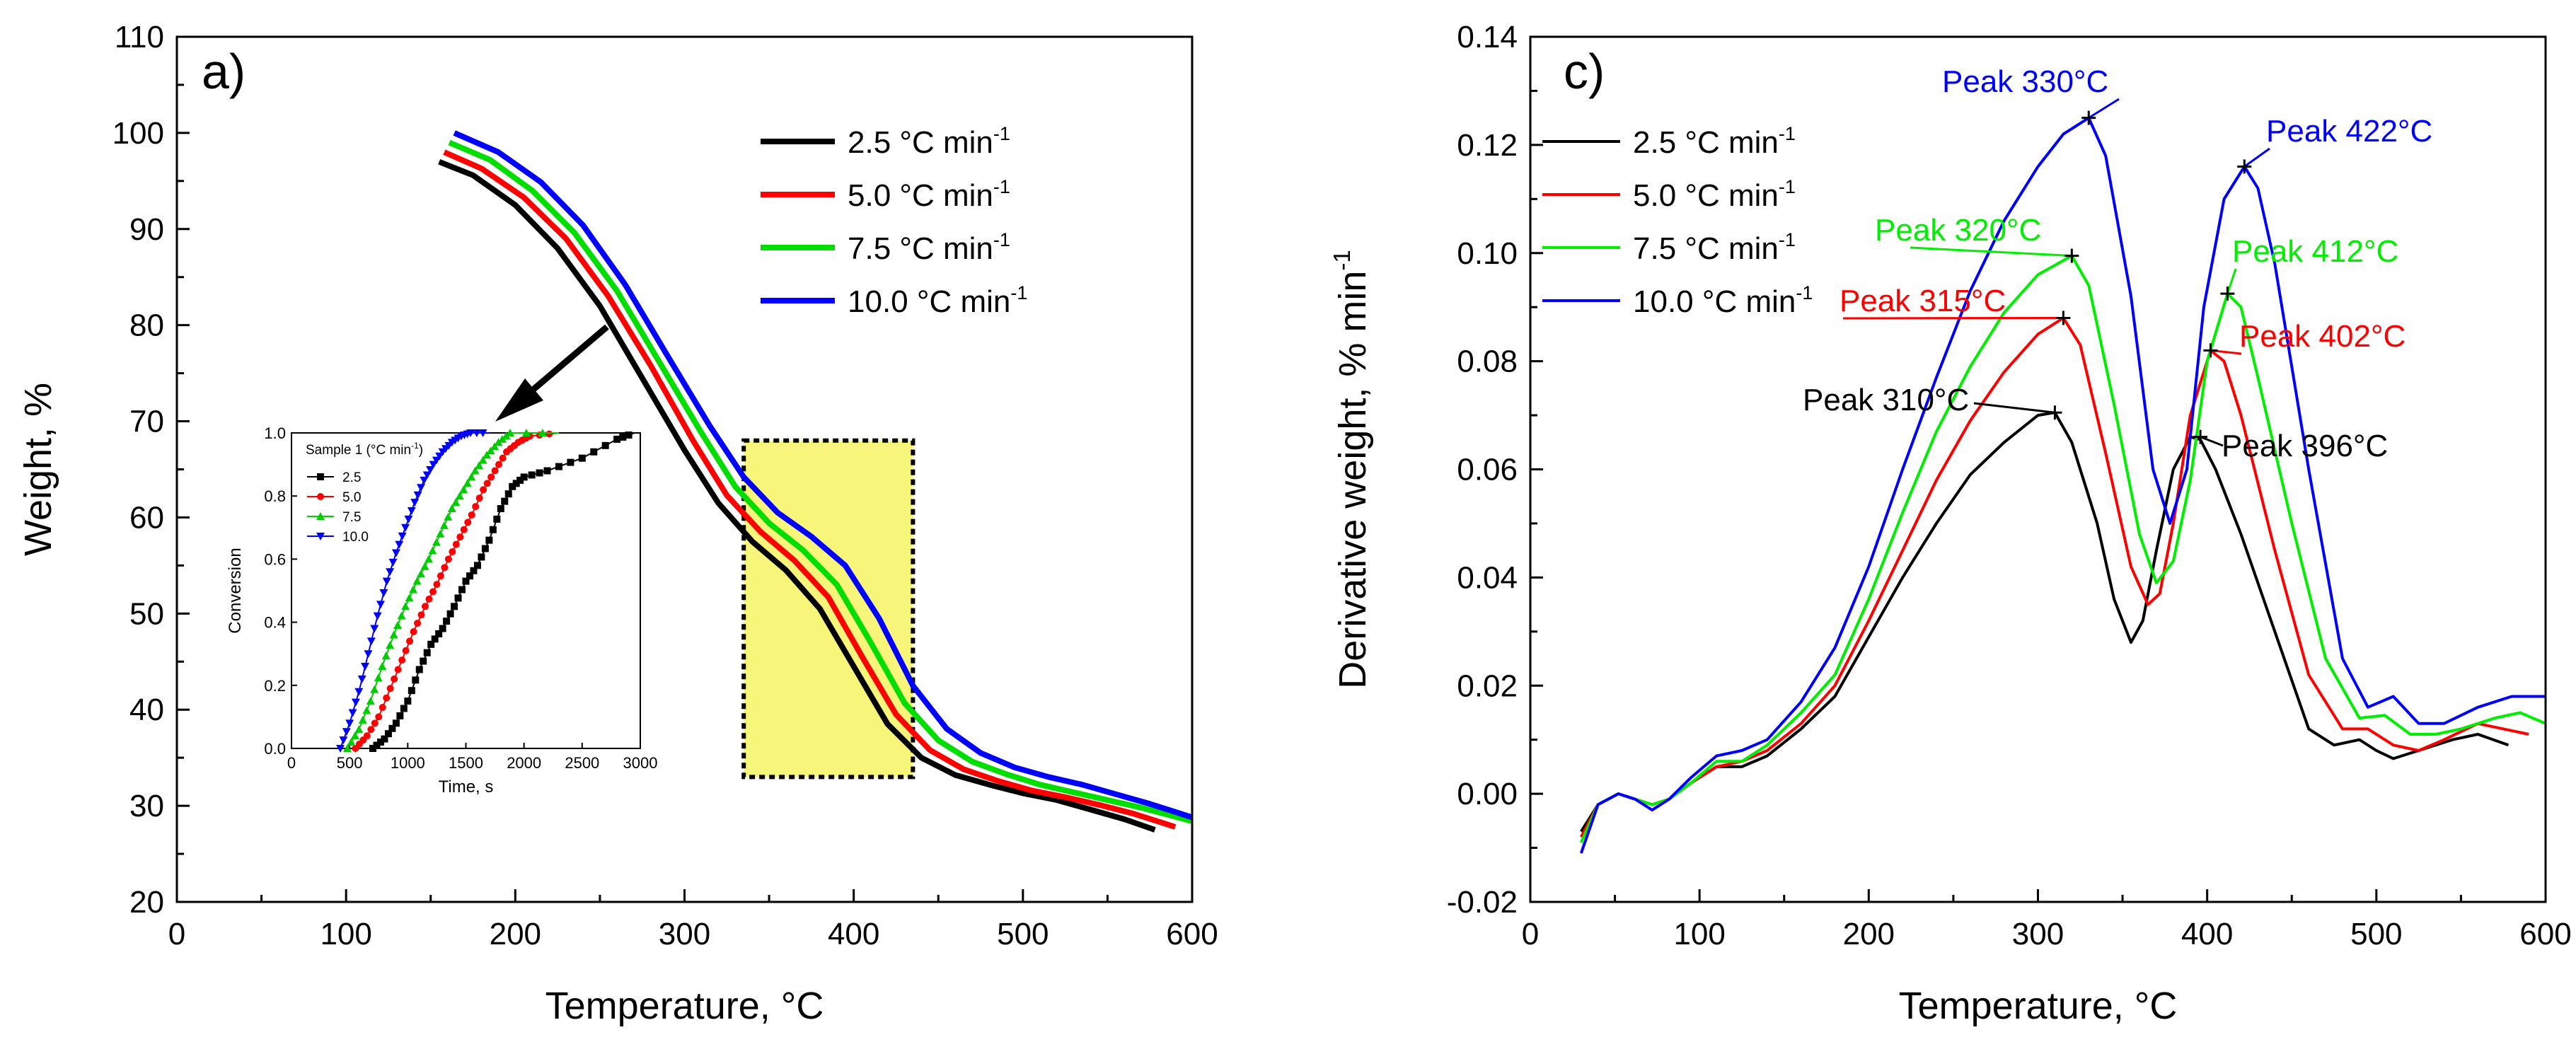  I want to click on series-line-c-2.5, so click(2044, 622).